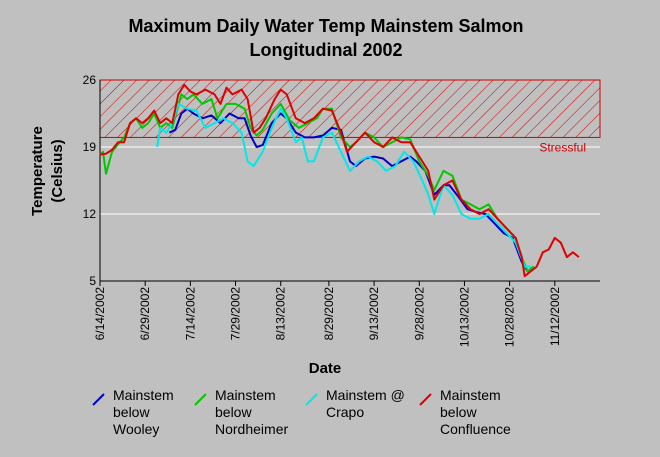 The width and height of the screenshot is (660, 457). Describe the element at coordinates (47, 171) in the screenshot. I see `y-axis-title: Temperature (Celsius)` at that location.